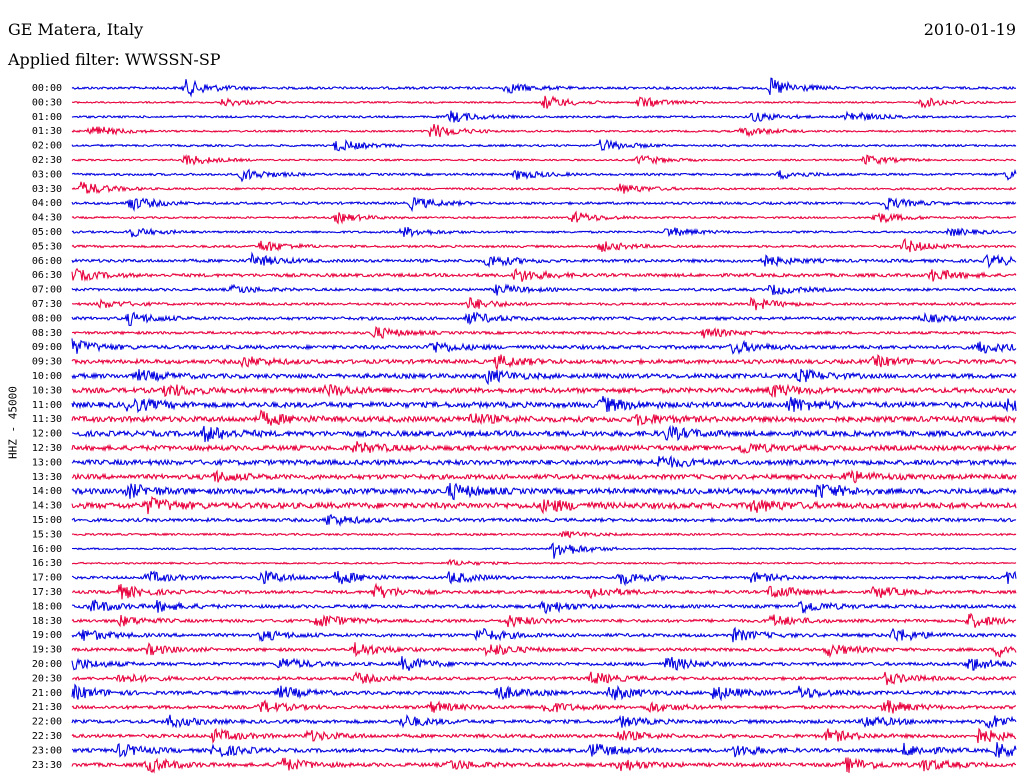  What do you see at coordinates (47, 434) in the screenshot?
I see `time-tick-label: 12:00` at bounding box center [47, 434].